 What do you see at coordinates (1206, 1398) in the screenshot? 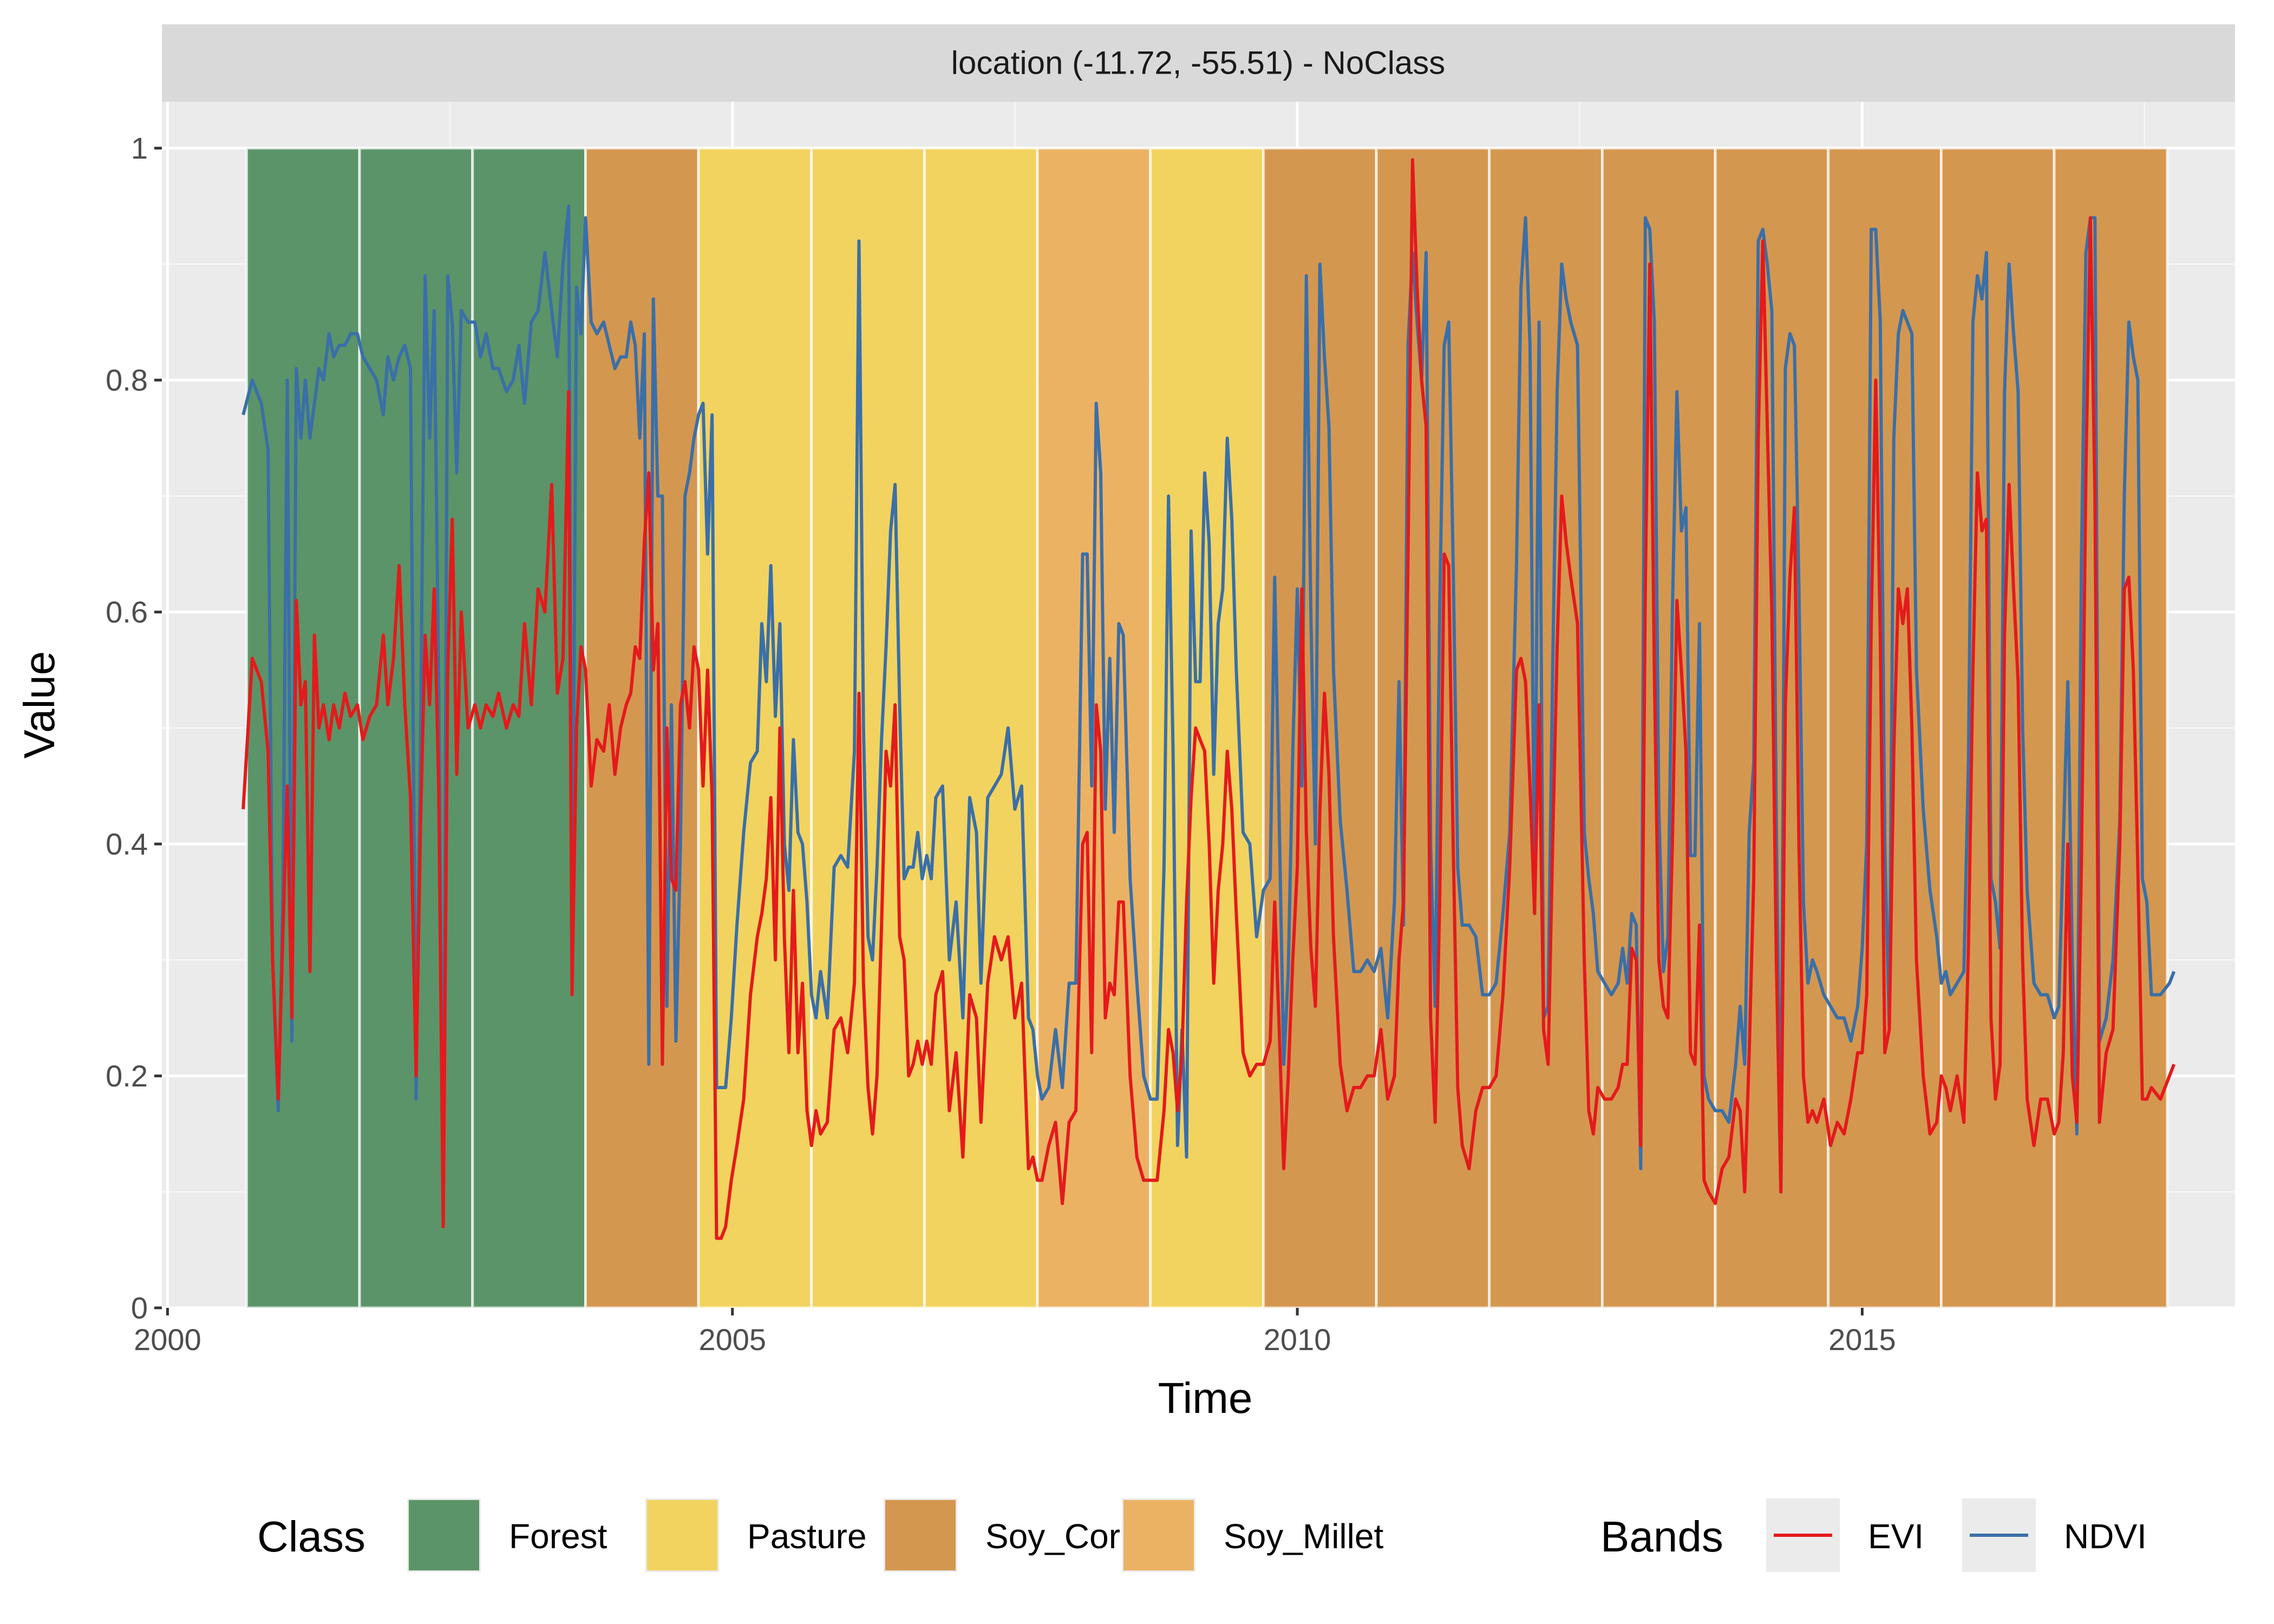
I see `x-axis-title: Time` at bounding box center [1206, 1398].